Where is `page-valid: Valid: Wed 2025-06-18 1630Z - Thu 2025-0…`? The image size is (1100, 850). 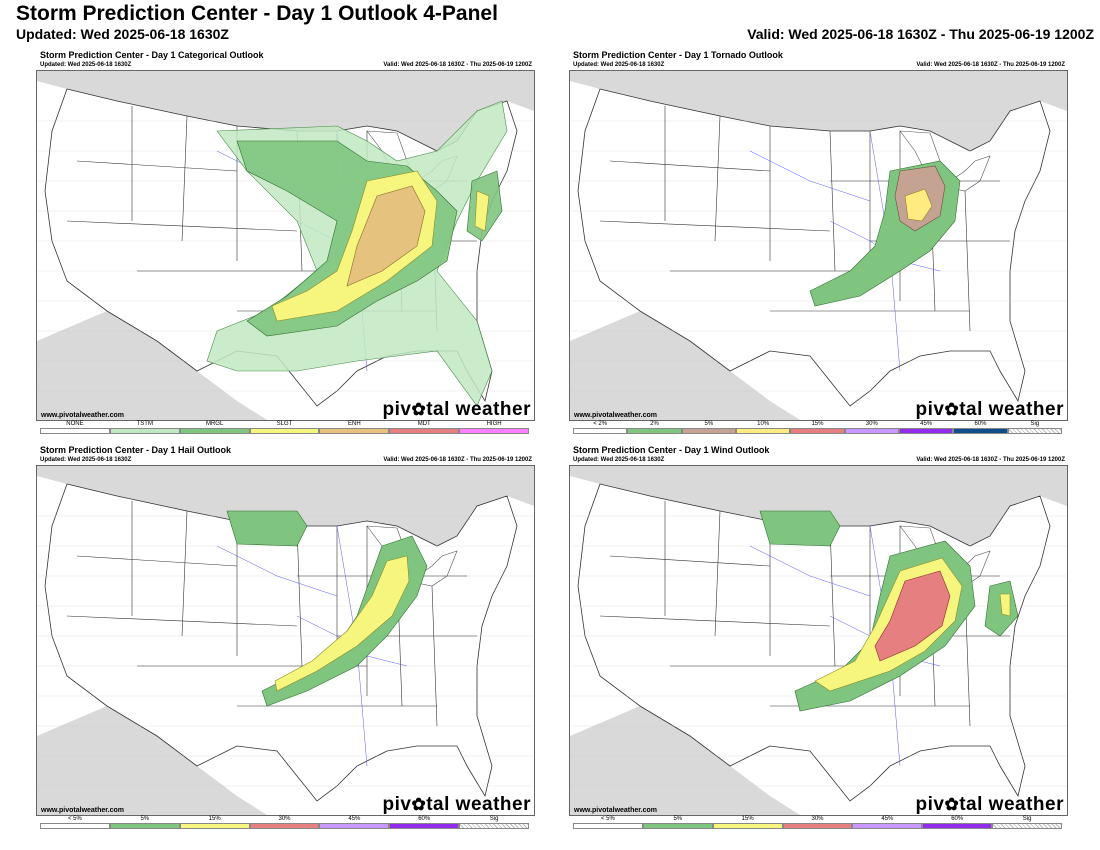
page-valid: Valid: Wed 2025-06-18 1630Z - Thu 2025-0… is located at coordinates (920, 34).